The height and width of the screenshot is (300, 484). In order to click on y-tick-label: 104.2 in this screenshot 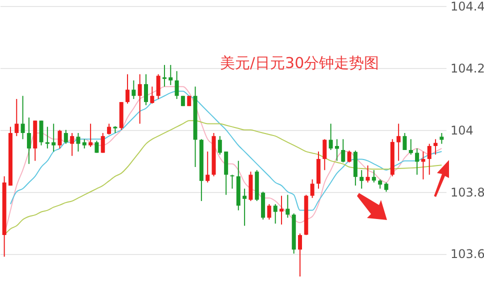, I will do `click(467, 69)`.